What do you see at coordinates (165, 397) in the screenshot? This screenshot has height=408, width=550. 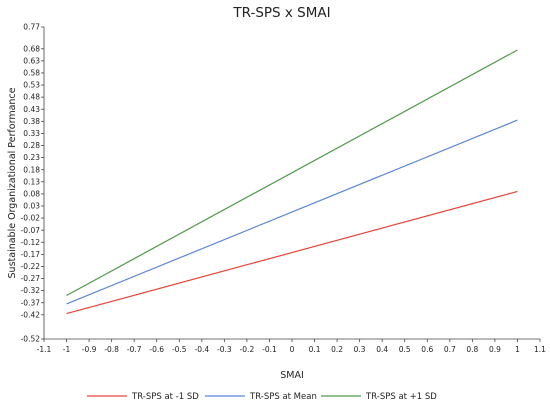 I see `legend-label: TR-SPS at -1 SD` at bounding box center [165, 397].